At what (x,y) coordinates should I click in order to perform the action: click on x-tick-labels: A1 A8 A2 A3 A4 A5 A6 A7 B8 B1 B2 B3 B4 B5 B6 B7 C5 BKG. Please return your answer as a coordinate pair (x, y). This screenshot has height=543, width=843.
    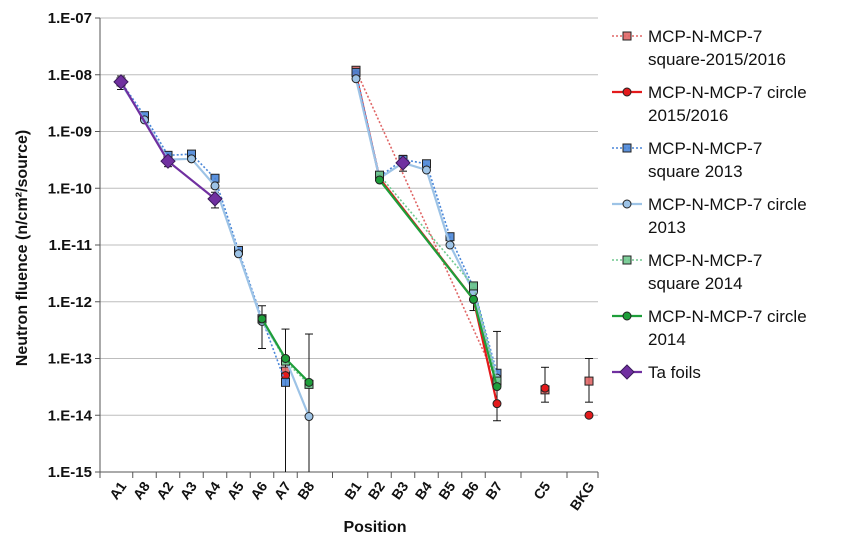
    Looking at the image, I should click on (349, 492).